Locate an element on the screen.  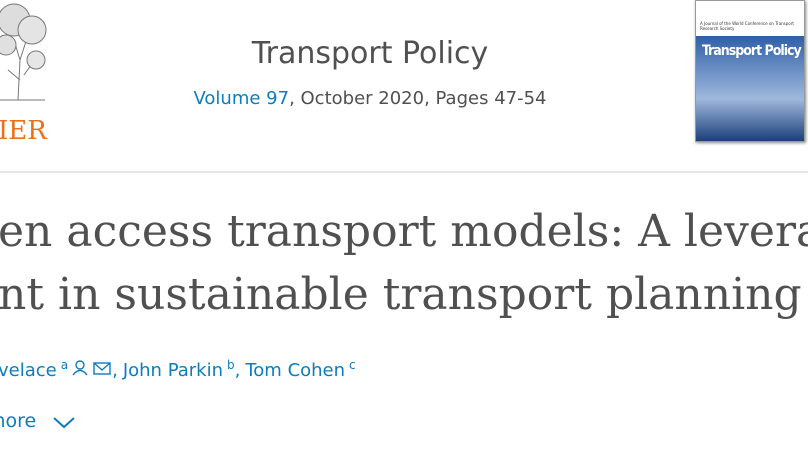
publisher-tree-logo is located at coordinates (23, 52).